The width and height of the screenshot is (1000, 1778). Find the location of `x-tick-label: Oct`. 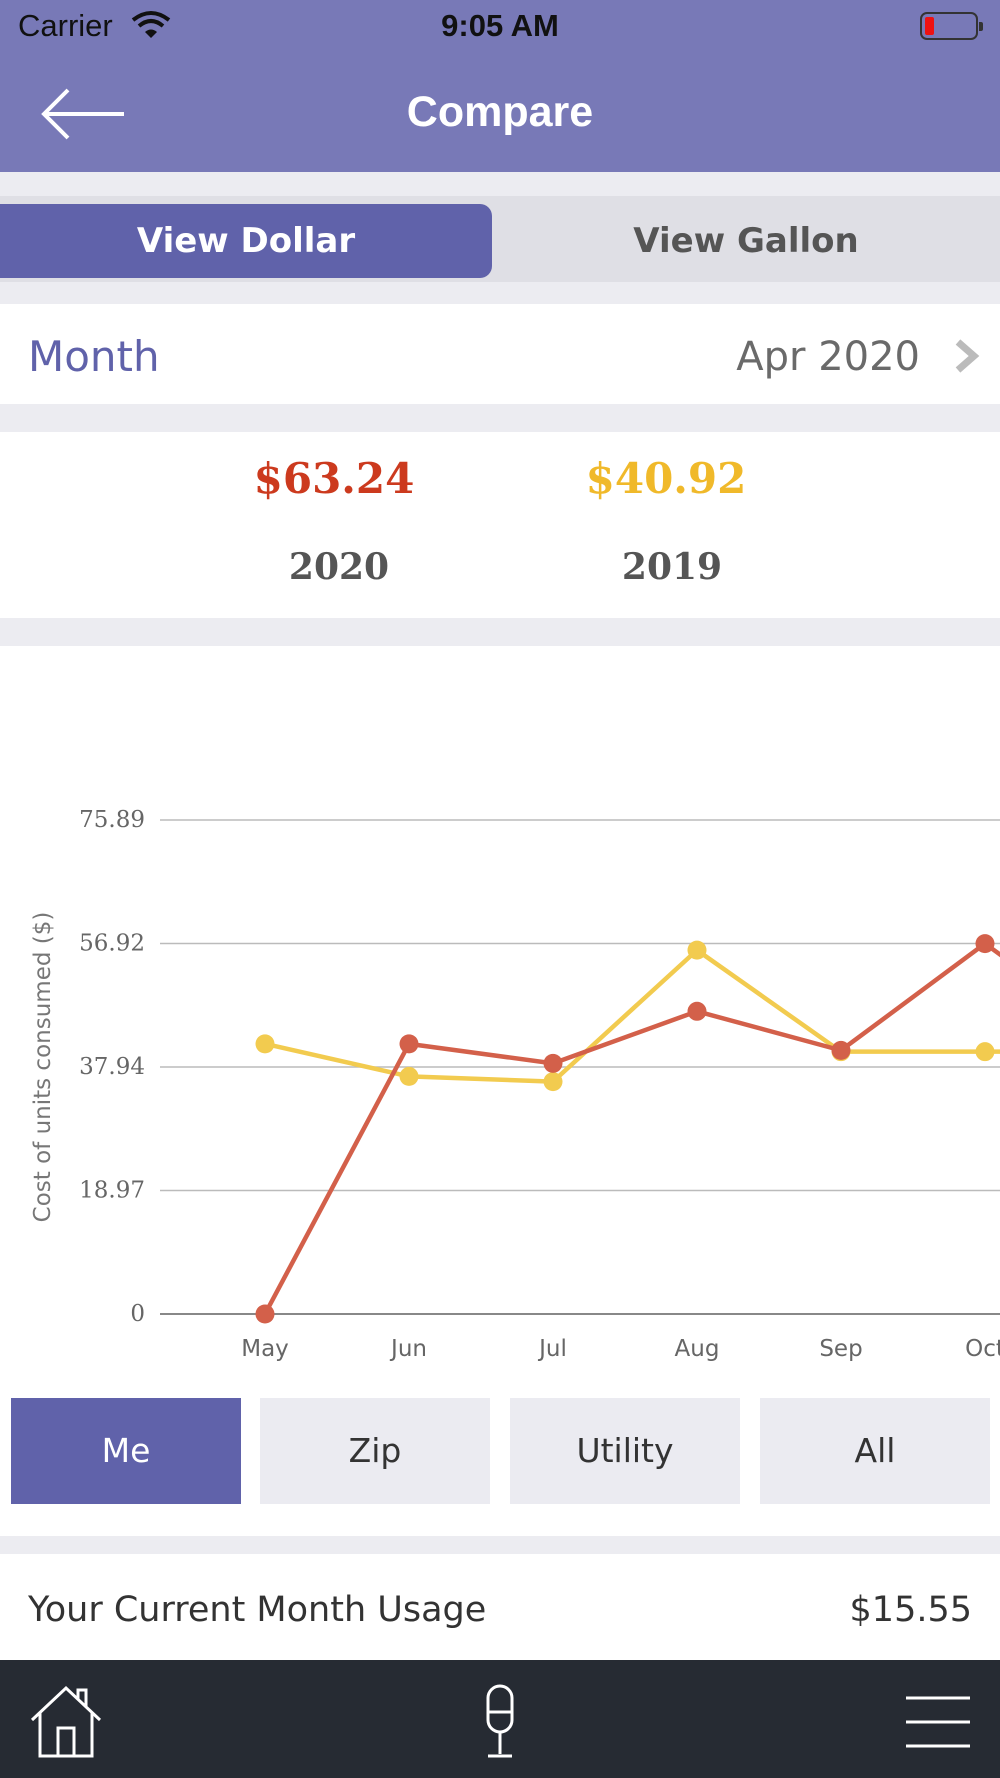

x-tick-label: Oct is located at coordinates (982, 1349).